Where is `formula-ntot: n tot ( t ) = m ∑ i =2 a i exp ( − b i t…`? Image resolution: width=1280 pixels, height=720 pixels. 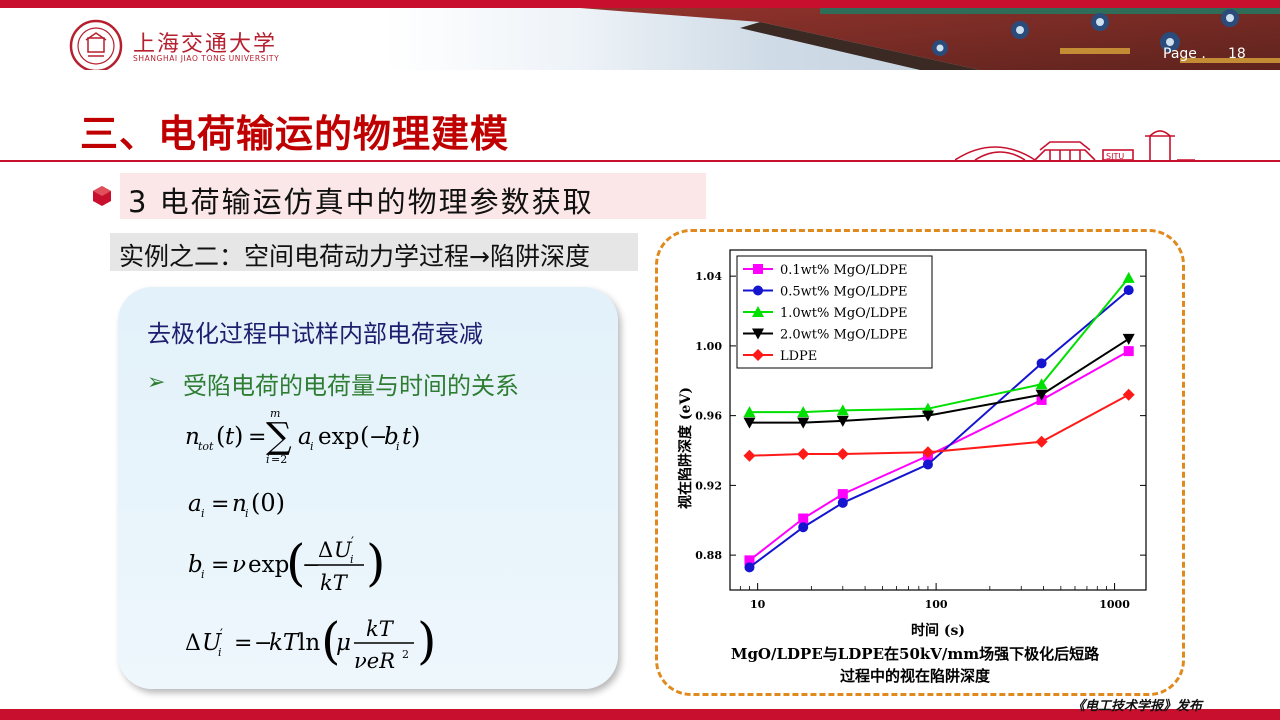
formula-ntot: n tot ( t ) = m ∑ i =2 a i exp ( − b i t… is located at coordinates (302, 436).